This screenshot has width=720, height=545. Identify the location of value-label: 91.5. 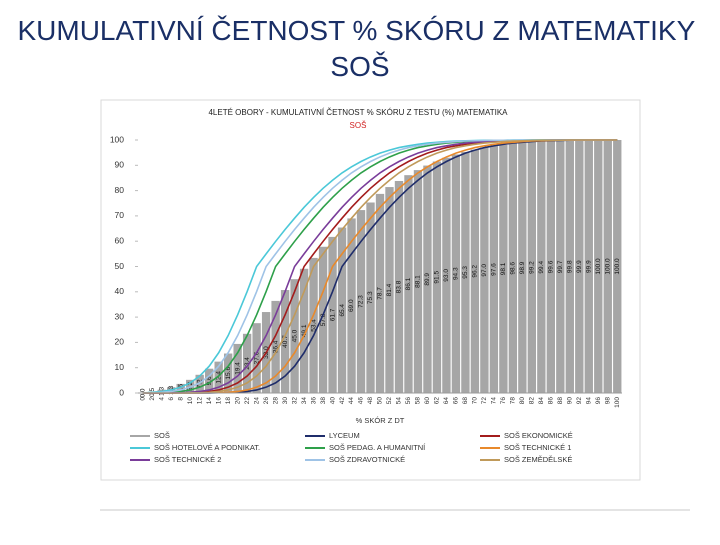
(437, 277).